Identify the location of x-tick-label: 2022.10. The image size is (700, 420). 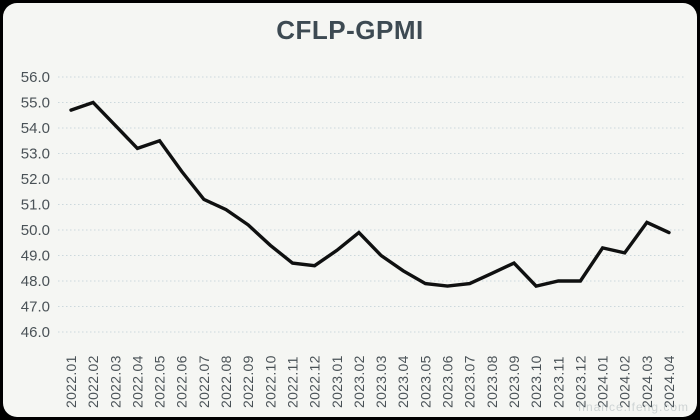
(270, 381).